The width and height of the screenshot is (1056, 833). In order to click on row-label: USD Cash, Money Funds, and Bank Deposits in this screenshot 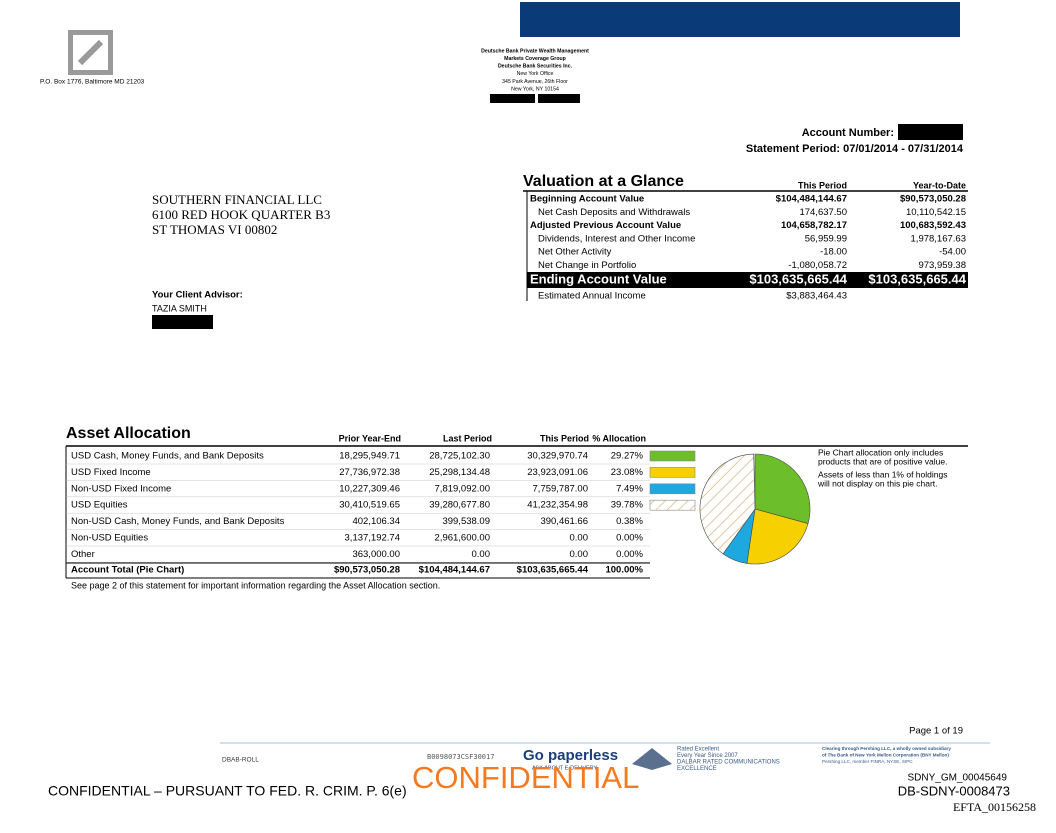, I will do `click(167, 456)`.